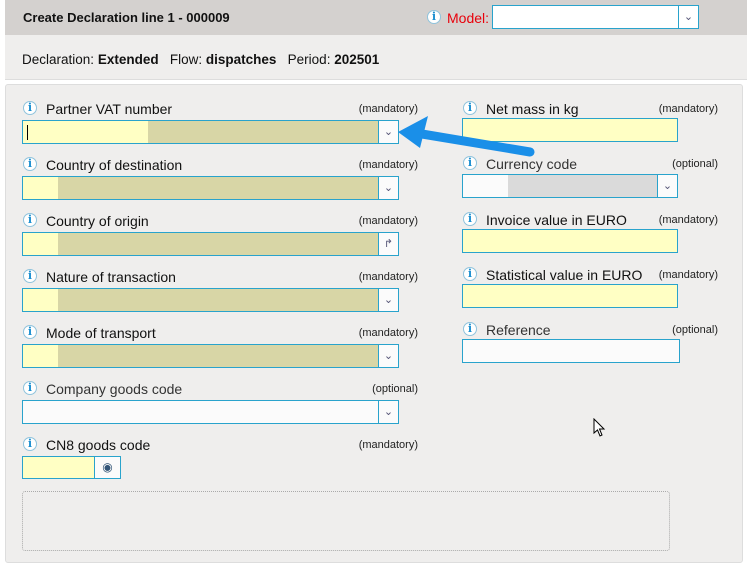  Describe the element at coordinates (98, 445) in the screenshot. I see `cn8-goods-code-label: CN8 goods code` at that location.